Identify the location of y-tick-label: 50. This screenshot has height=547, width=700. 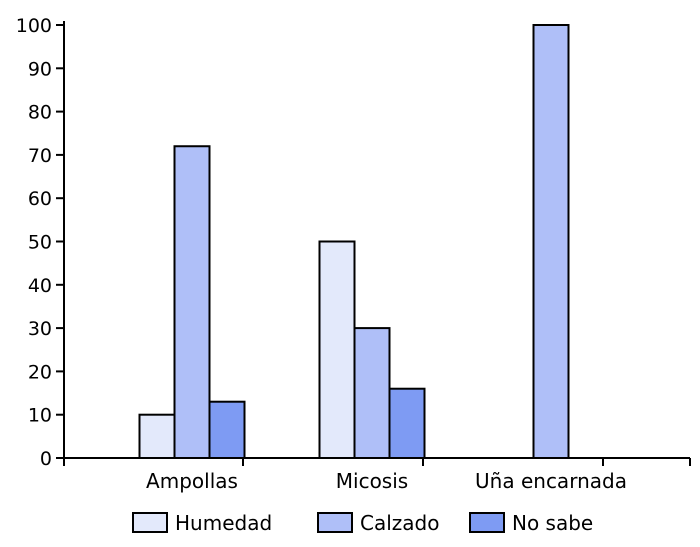
(40, 243).